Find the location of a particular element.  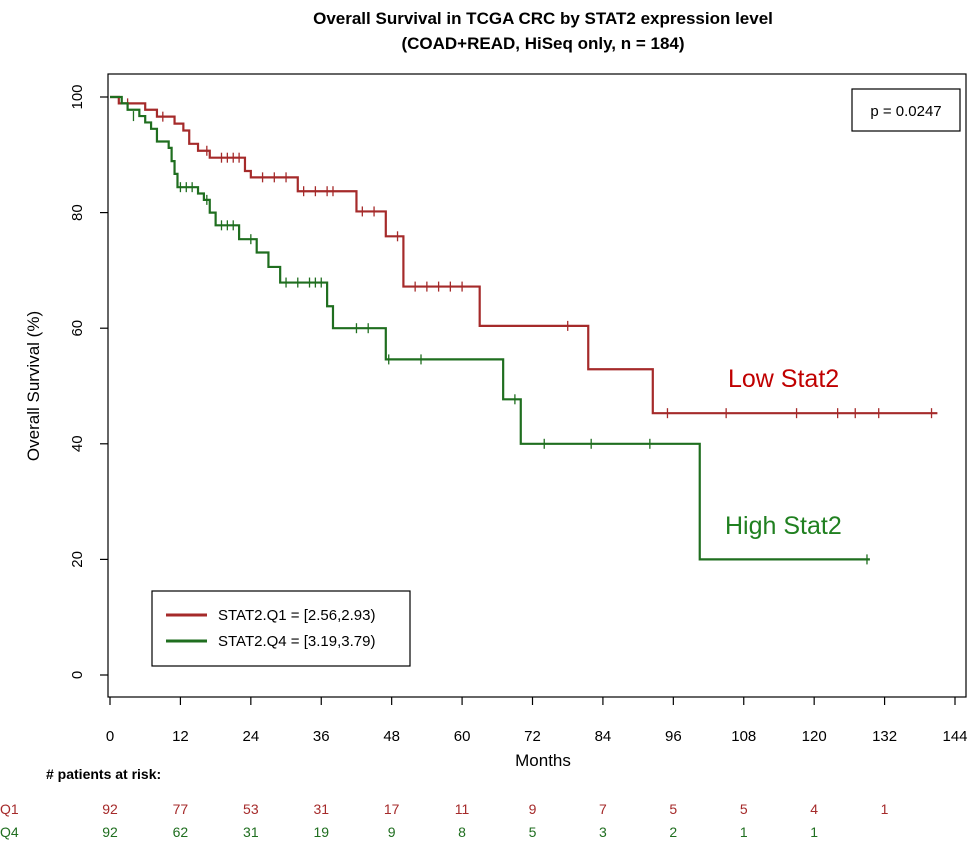

x-axis-label: Months is located at coordinates (543, 760).